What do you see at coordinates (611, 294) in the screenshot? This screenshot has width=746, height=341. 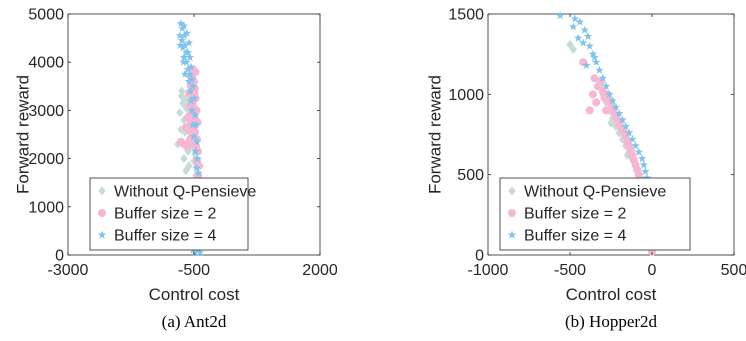 I see `x-axis-label: Control cost` at bounding box center [611, 294].